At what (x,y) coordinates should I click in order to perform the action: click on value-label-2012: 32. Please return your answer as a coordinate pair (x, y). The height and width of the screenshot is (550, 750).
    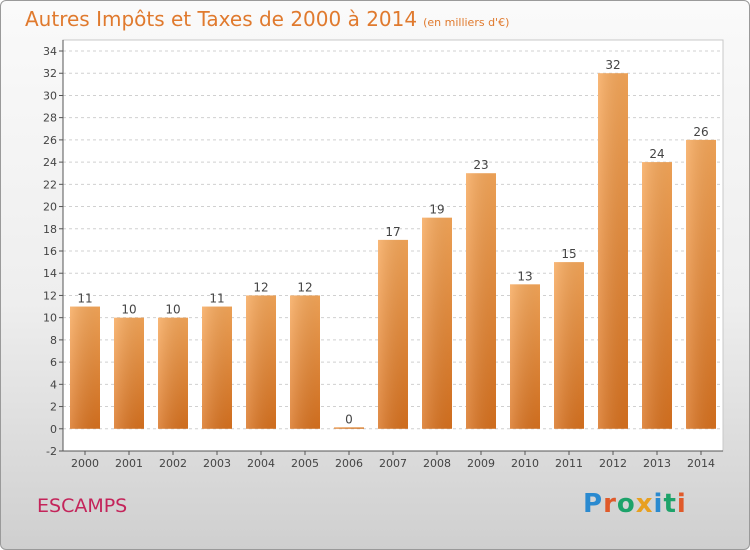
    Looking at the image, I should click on (612, 65).